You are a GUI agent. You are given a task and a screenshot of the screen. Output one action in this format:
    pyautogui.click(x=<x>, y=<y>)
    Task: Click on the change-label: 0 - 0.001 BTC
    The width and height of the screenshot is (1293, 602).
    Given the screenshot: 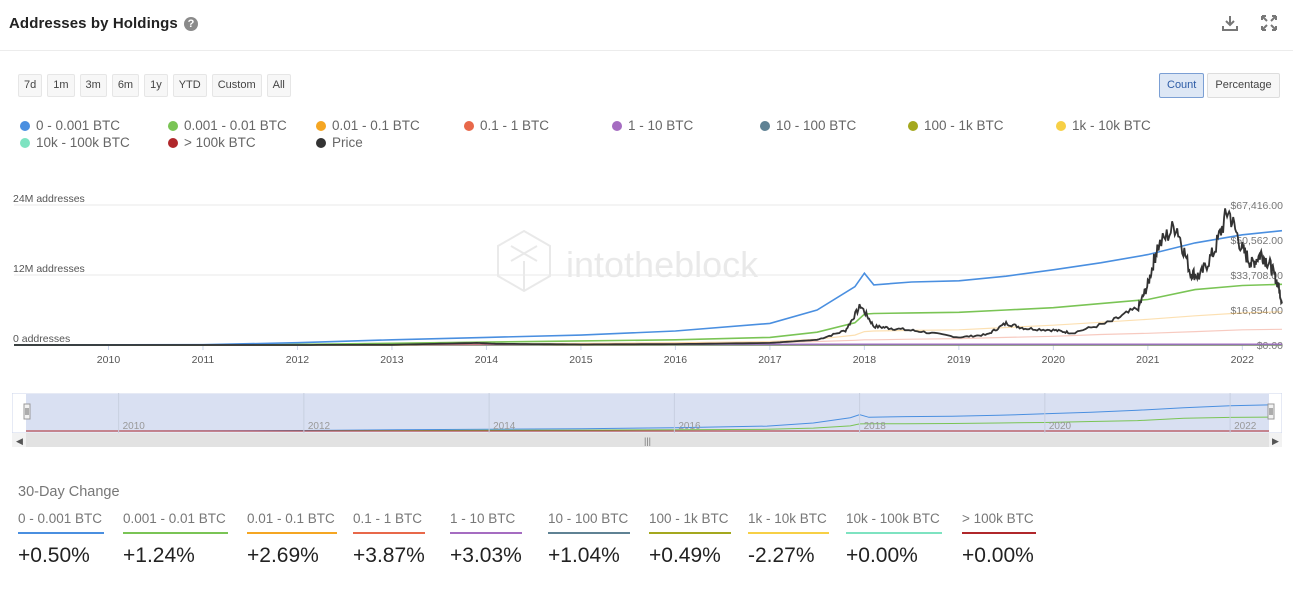 What is the action you would take?
    pyautogui.click(x=61, y=522)
    